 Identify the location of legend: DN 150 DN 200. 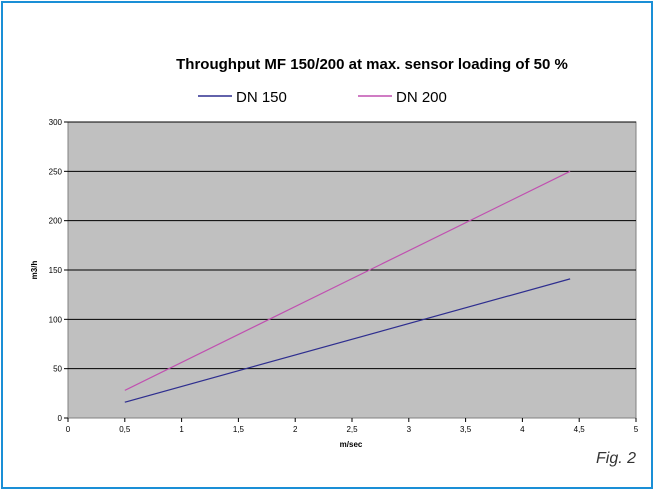
(322, 97).